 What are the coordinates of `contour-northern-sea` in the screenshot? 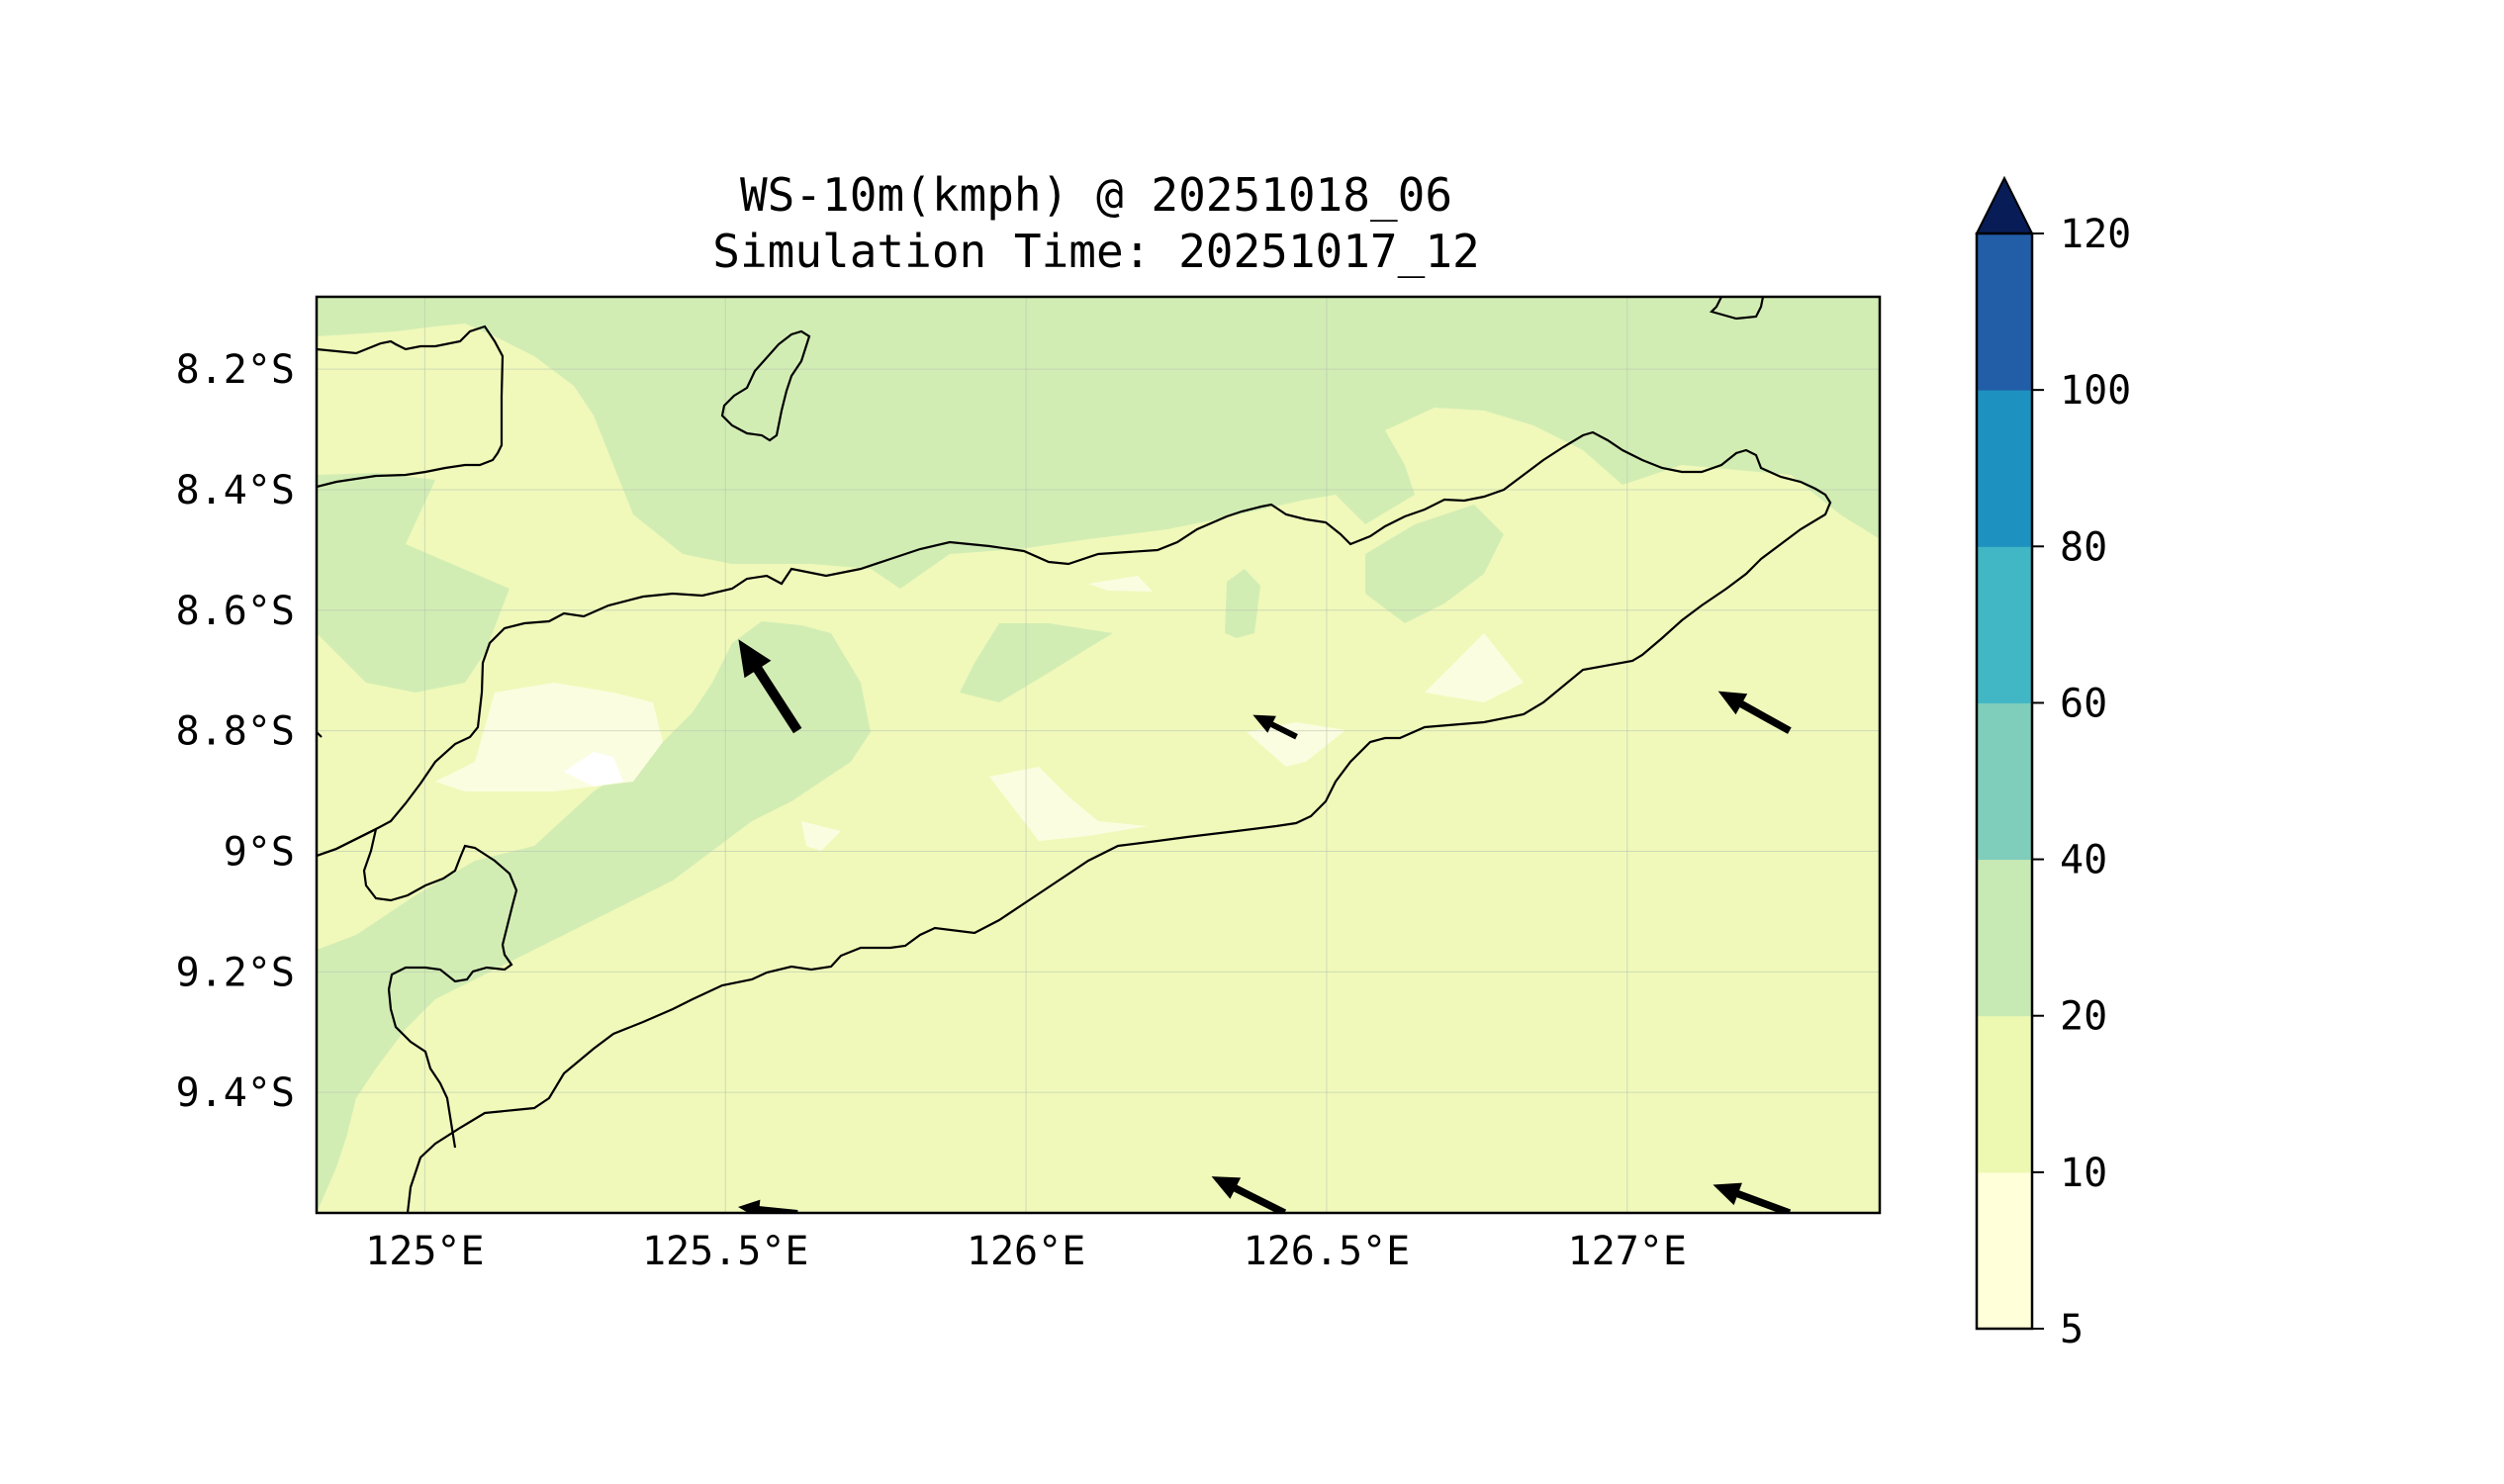 It's located at (1098, 443).